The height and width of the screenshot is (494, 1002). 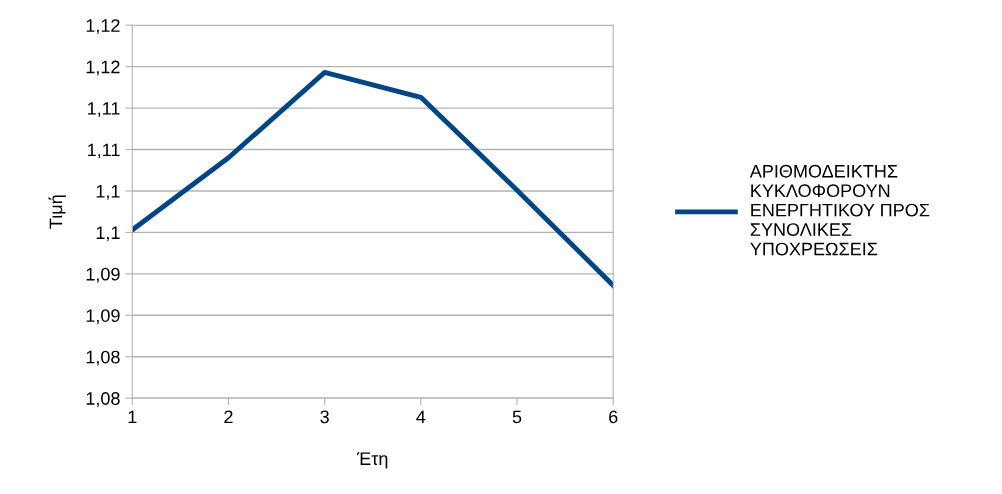 What do you see at coordinates (517, 417) in the screenshot?
I see `x-tick-label: 5` at bounding box center [517, 417].